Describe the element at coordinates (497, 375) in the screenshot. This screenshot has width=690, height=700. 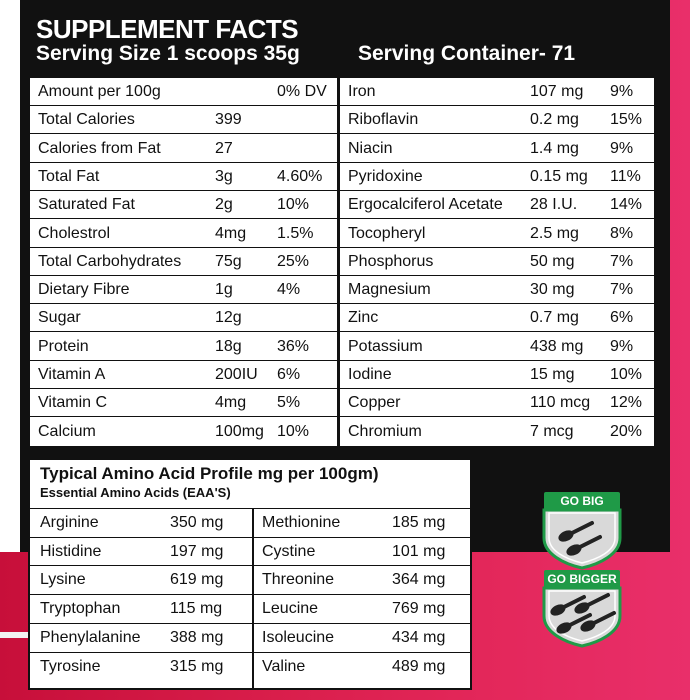
I see `fact-row: Iodine 15 mg 10%` at that location.